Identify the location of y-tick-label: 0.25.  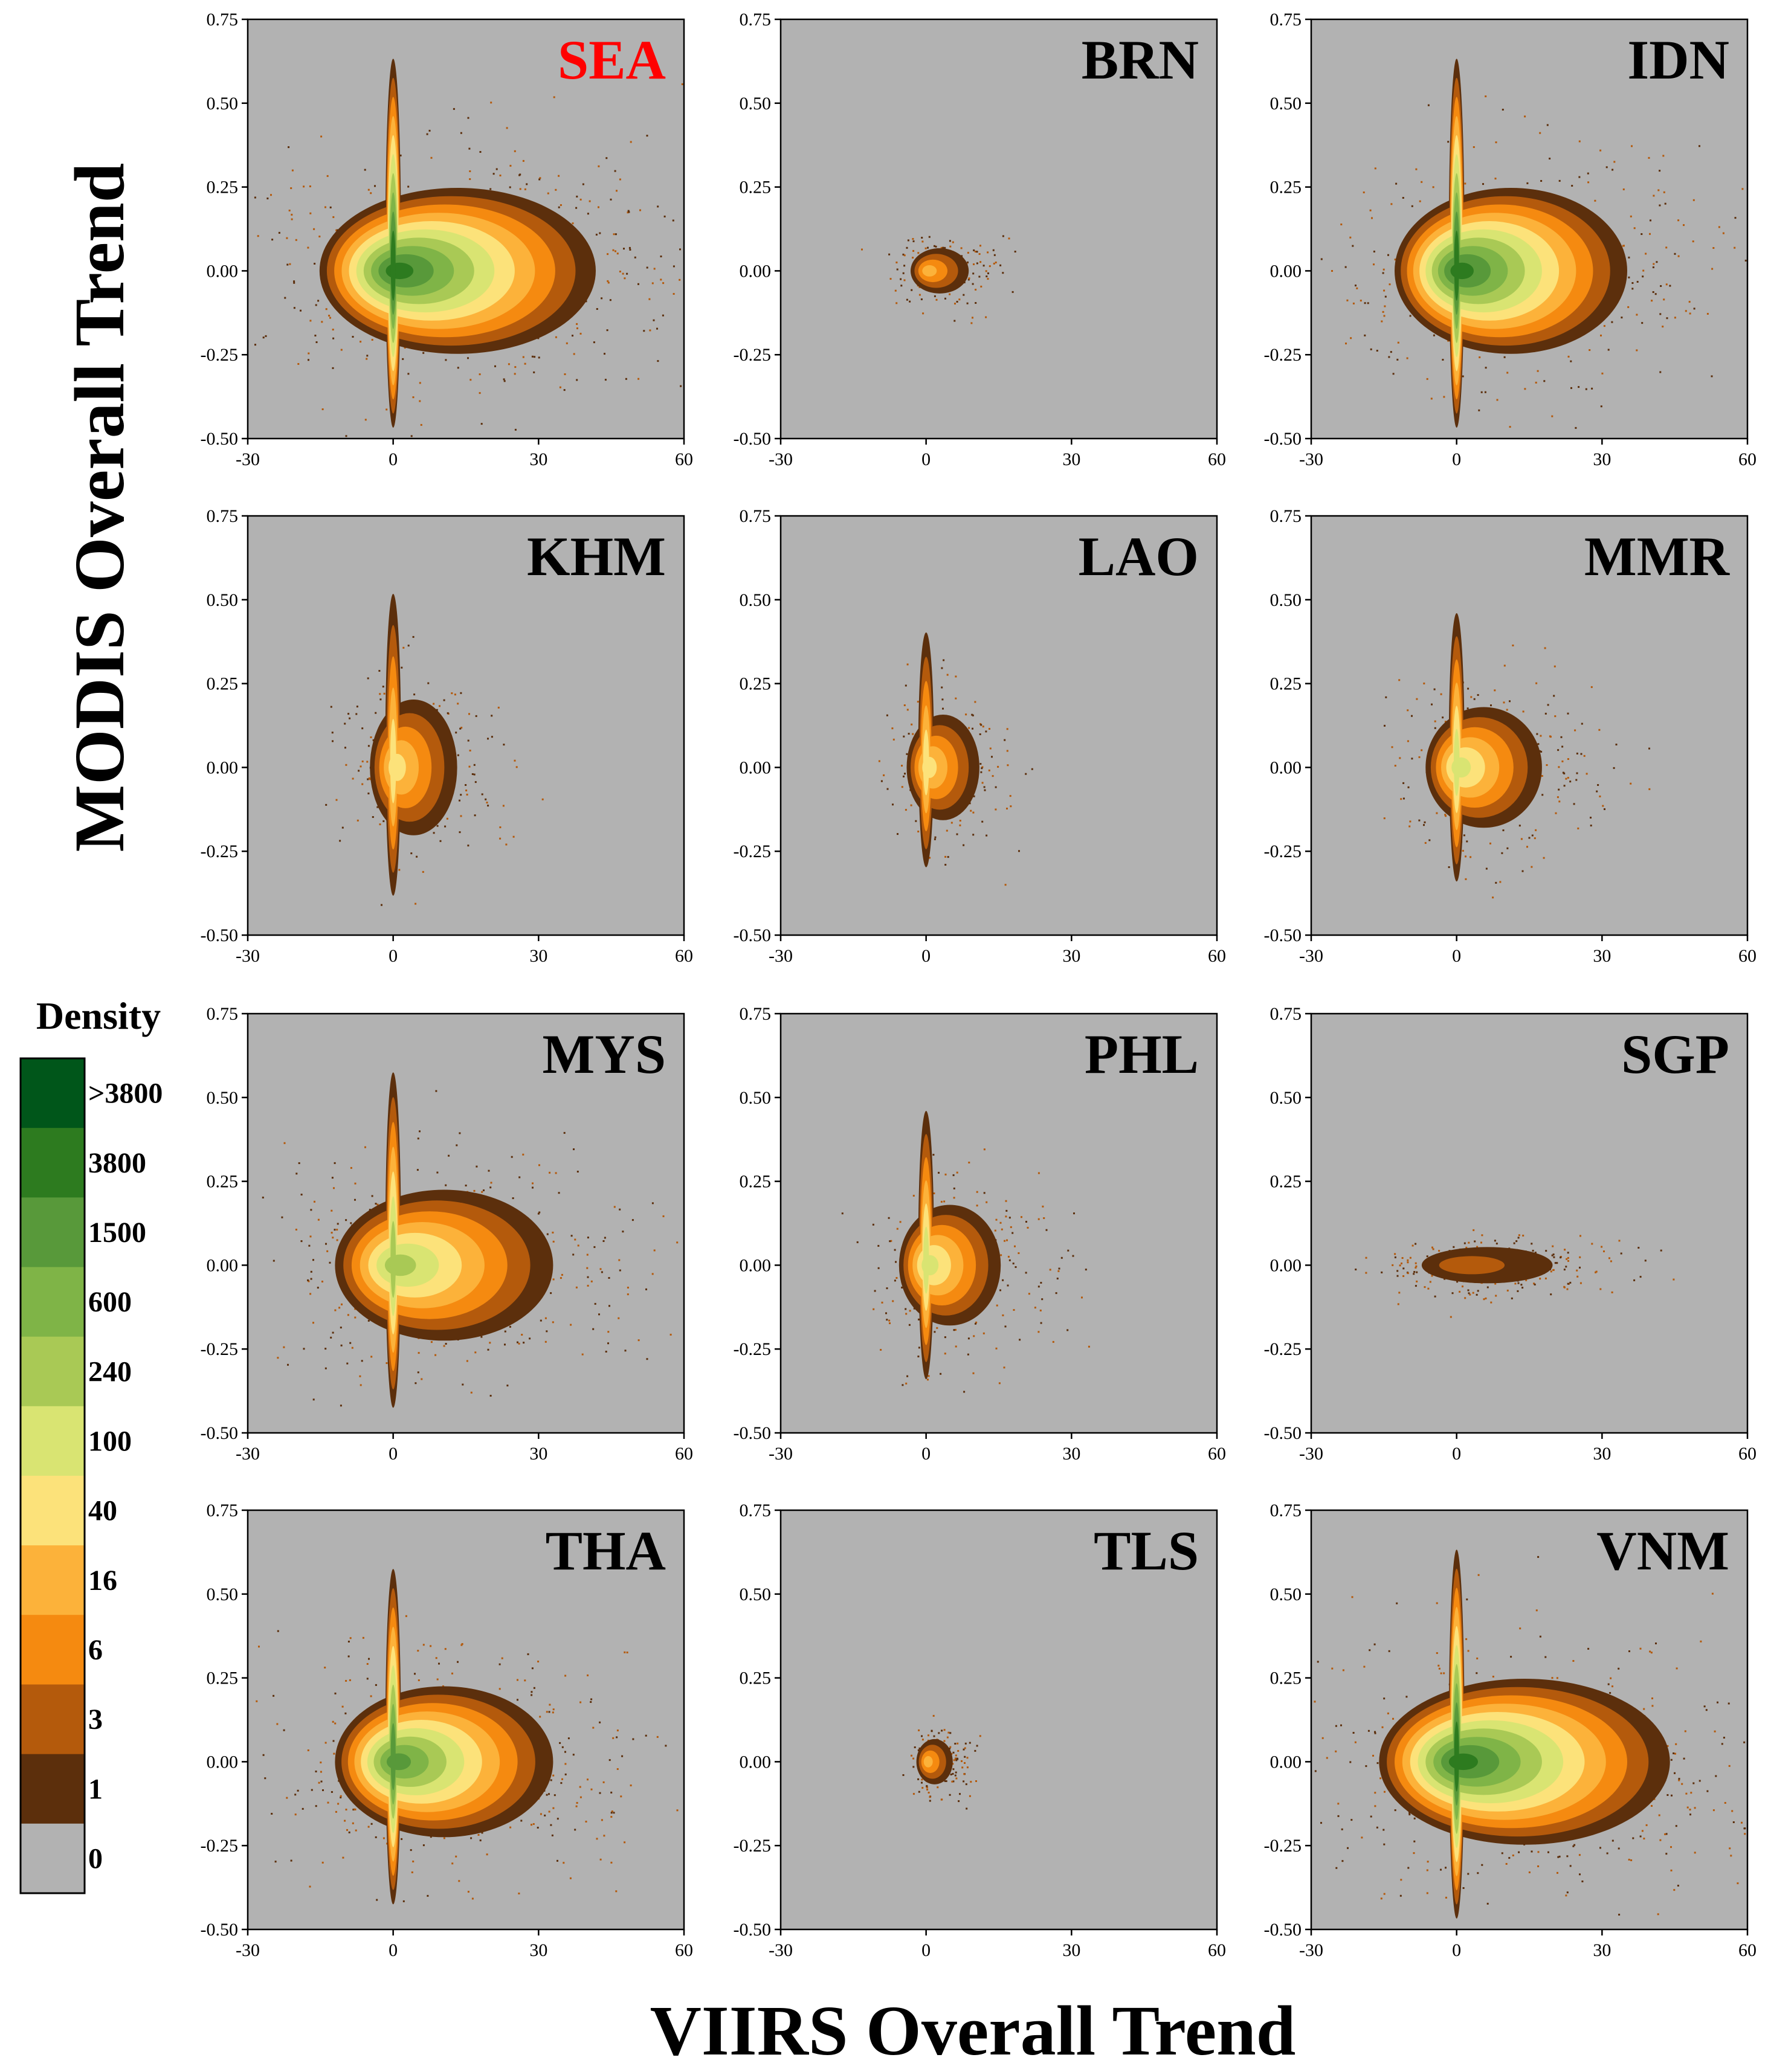
(756, 188).